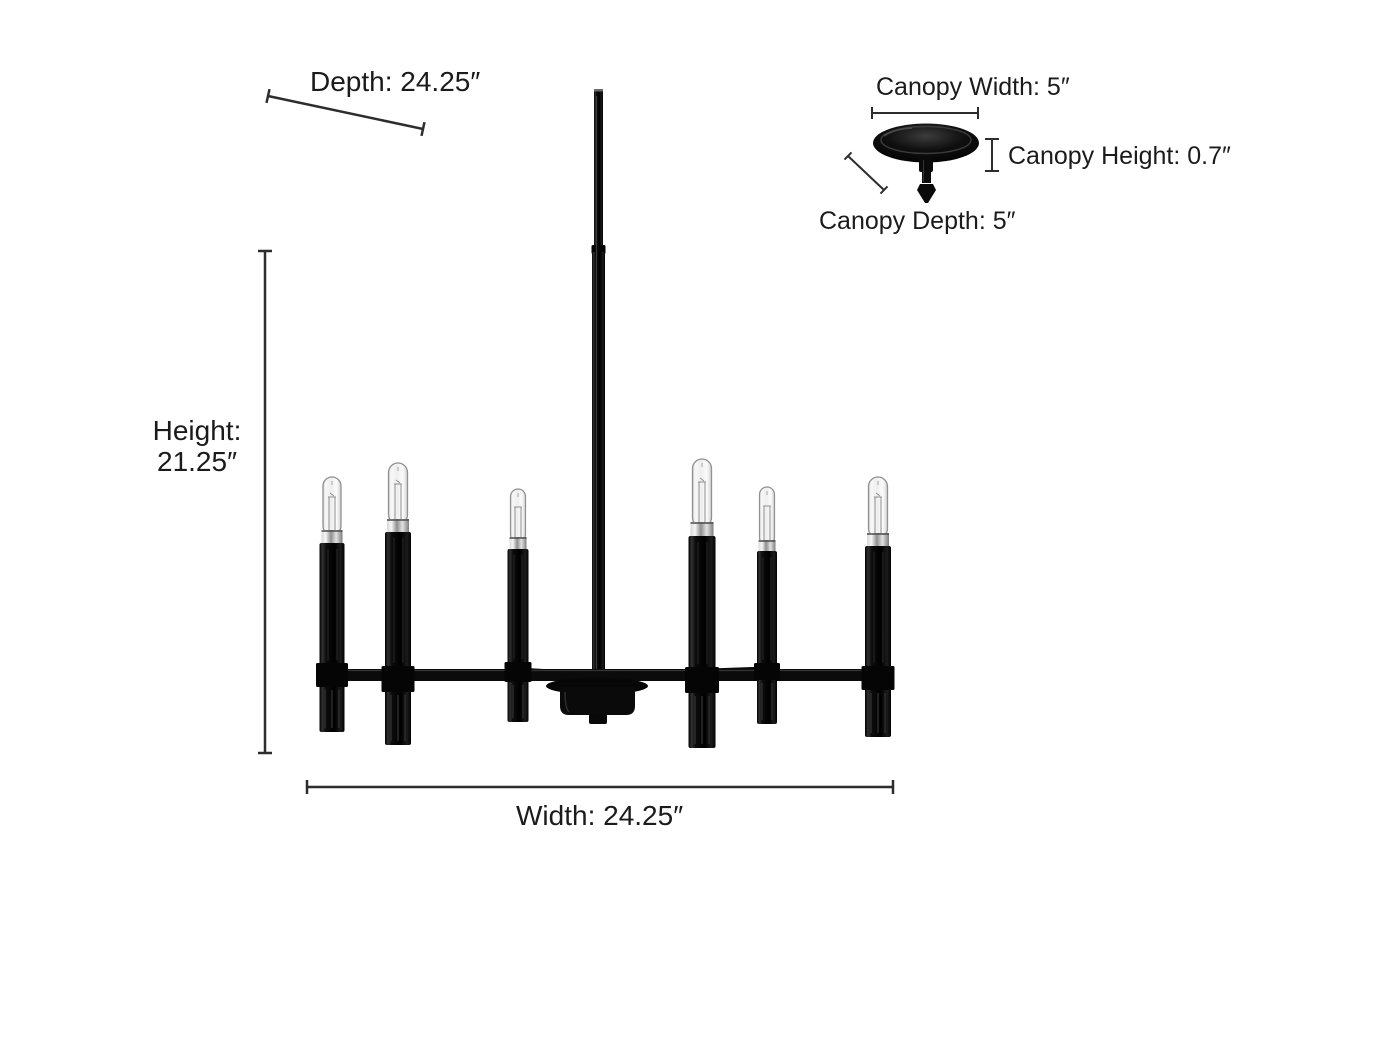 This screenshot has height=1050, width=1400. Describe the element at coordinates (345, 112) in the screenshot. I see `depth-dimension-line` at that location.